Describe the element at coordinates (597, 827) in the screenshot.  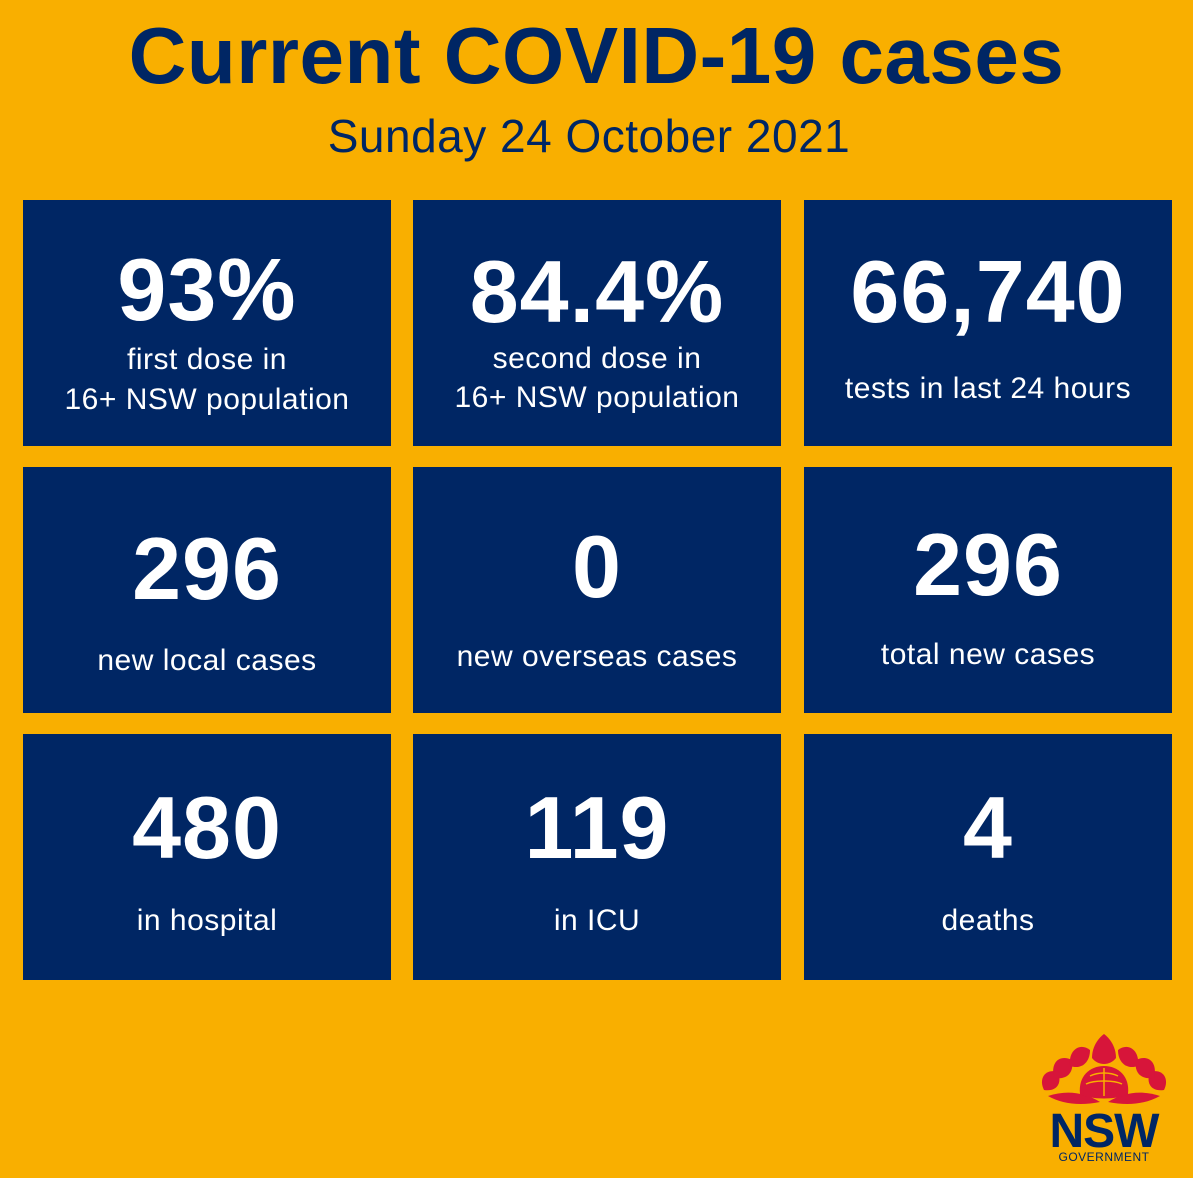
I see `stat-value: 119` at that location.